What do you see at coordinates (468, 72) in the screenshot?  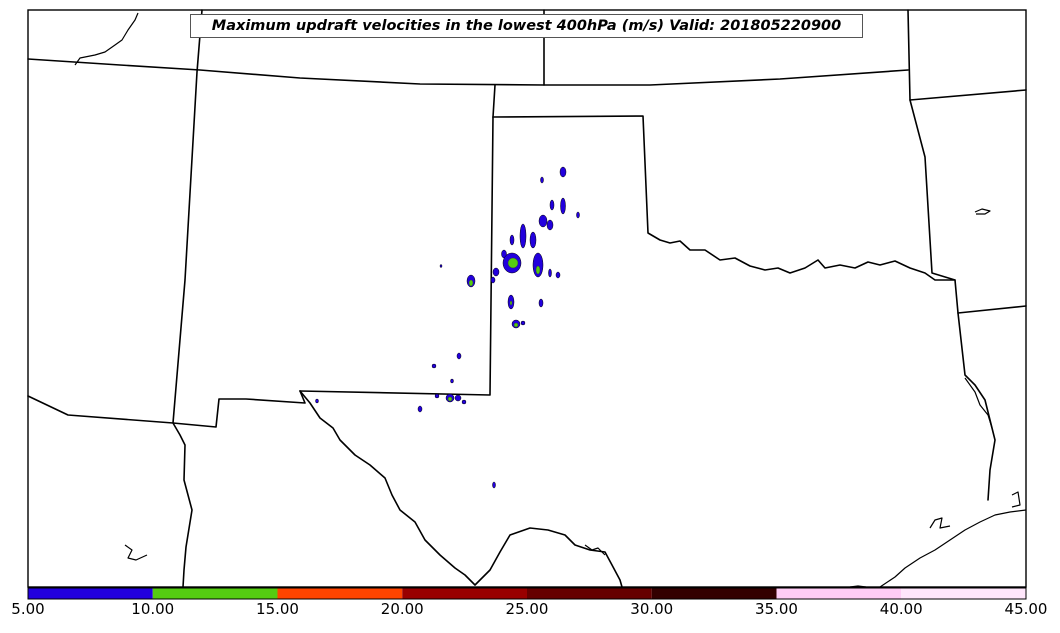 I see `border-north` at bounding box center [468, 72].